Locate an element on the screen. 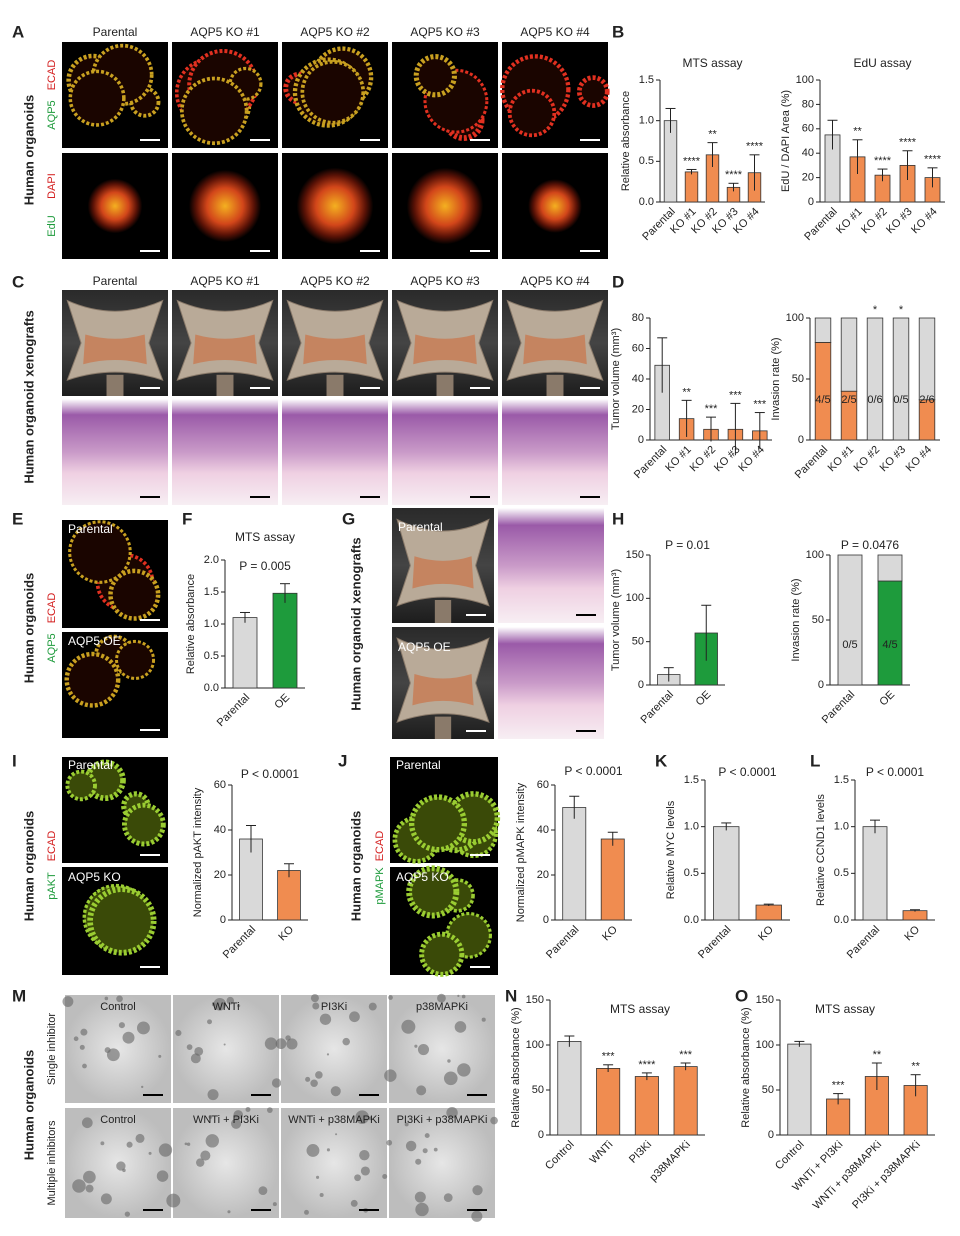  x-tick-label: Control is located at coordinates (560, 1156).